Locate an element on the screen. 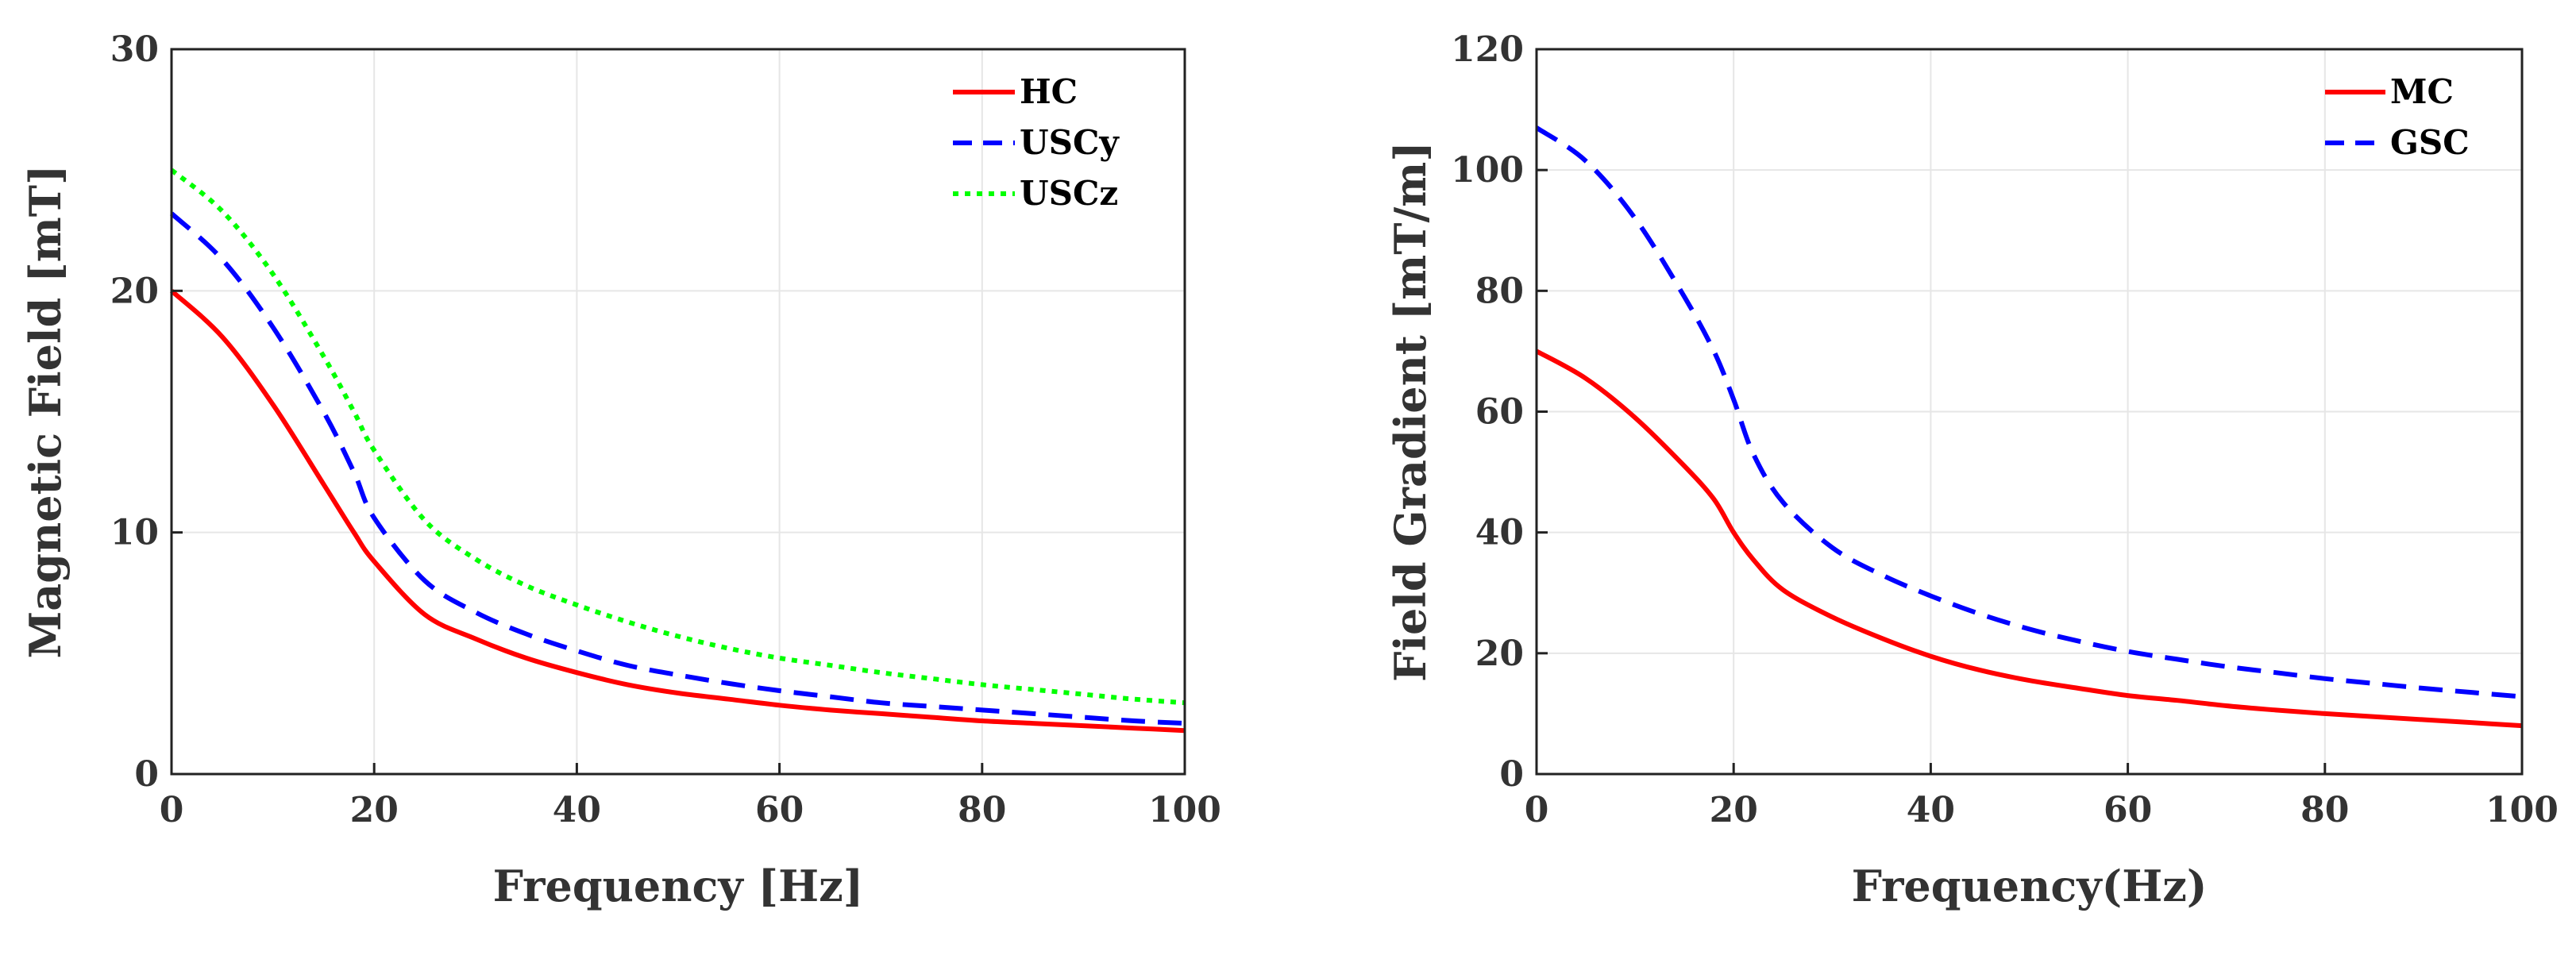 The image size is (2576, 963). left-chart-x-tick-label: 40 is located at coordinates (577, 810).